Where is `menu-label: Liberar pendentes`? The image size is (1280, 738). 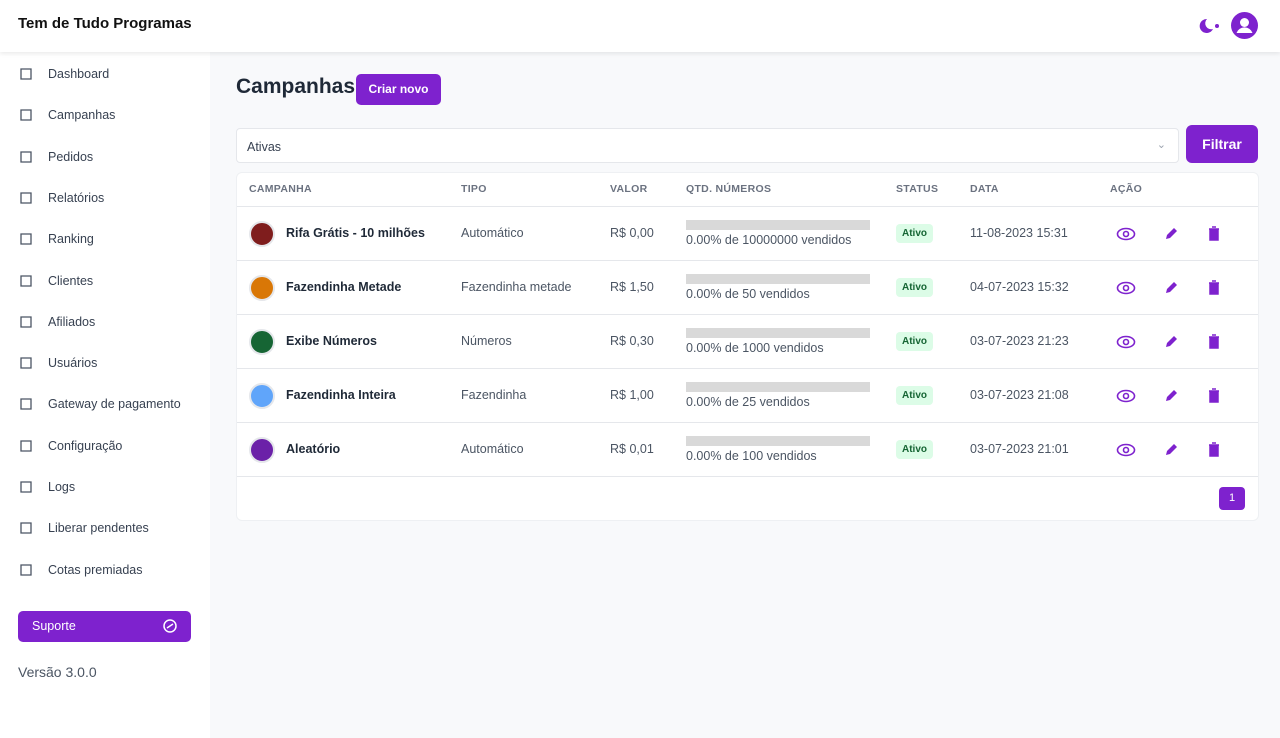 menu-label: Liberar pendentes is located at coordinates (98, 528).